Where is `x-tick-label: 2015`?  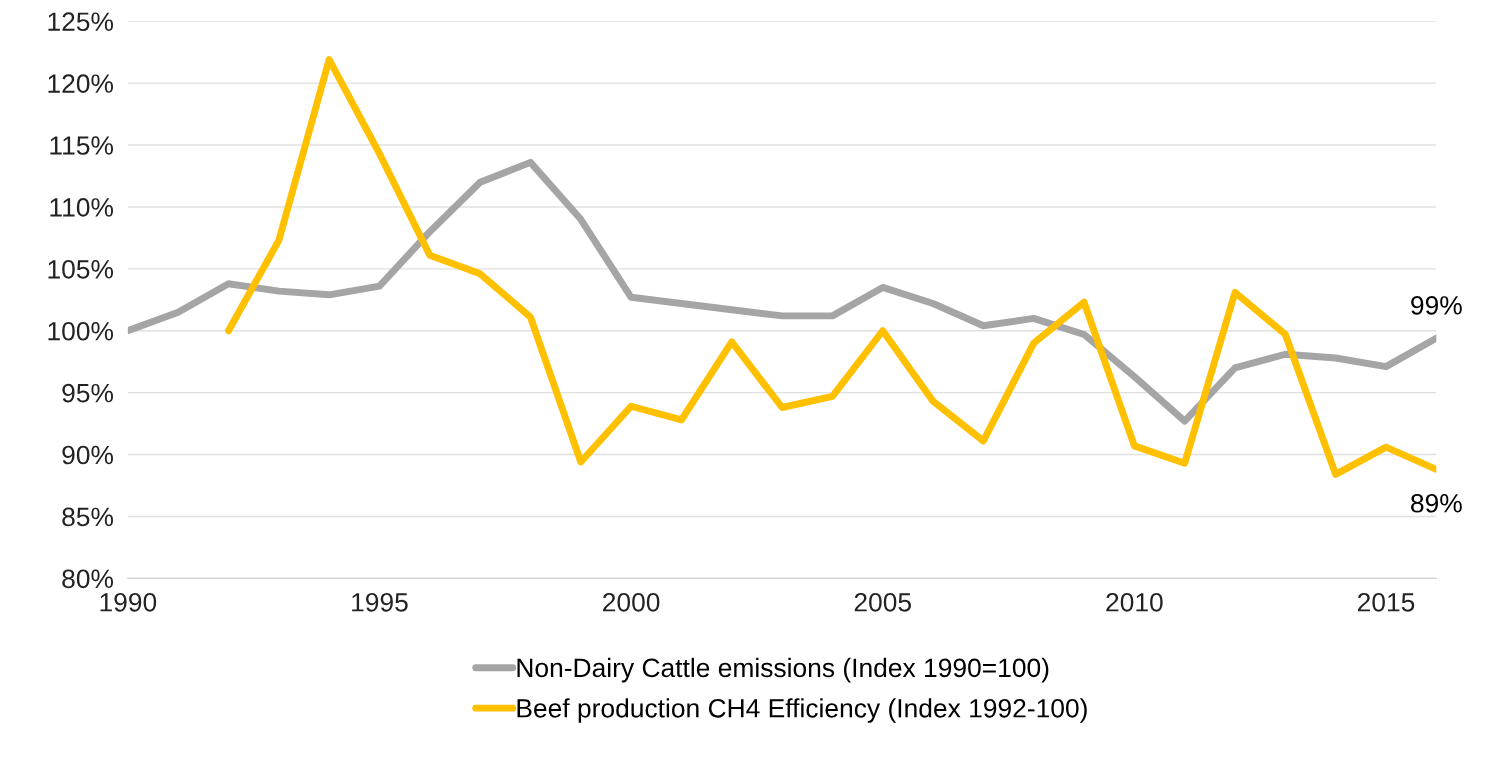 x-tick-label: 2015 is located at coordinates (1386, 602).